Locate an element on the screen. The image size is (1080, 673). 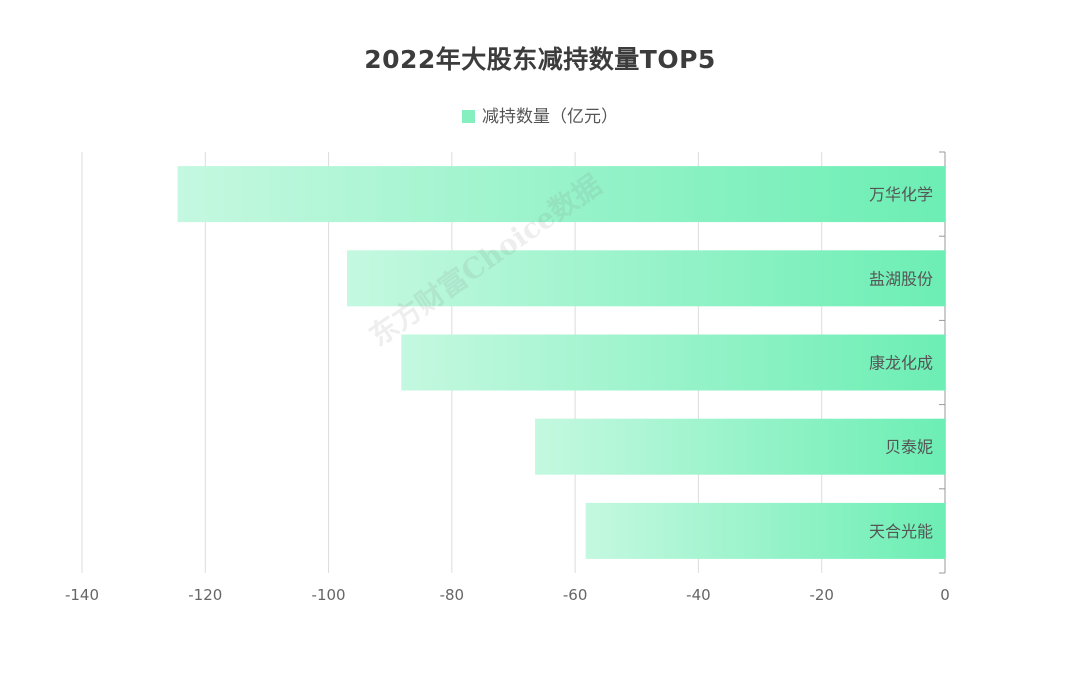
legend-label: 减持数量（亿元） is located at coordinates (550, 117).